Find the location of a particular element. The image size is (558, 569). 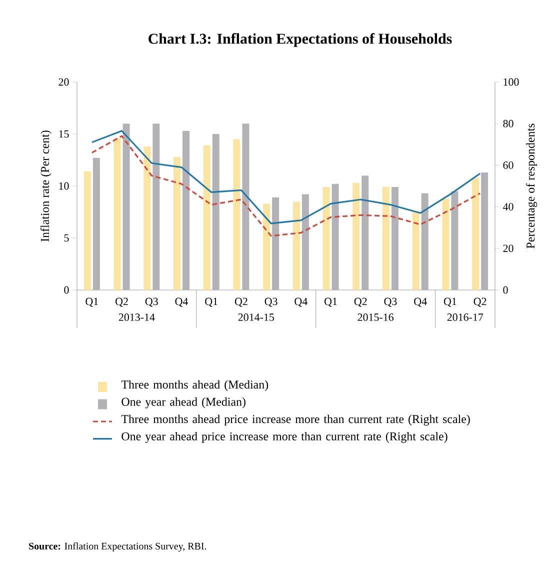

legend-label: Three months ahead price increase more than current rate (Right scale) is located at coordinates (295, 420).